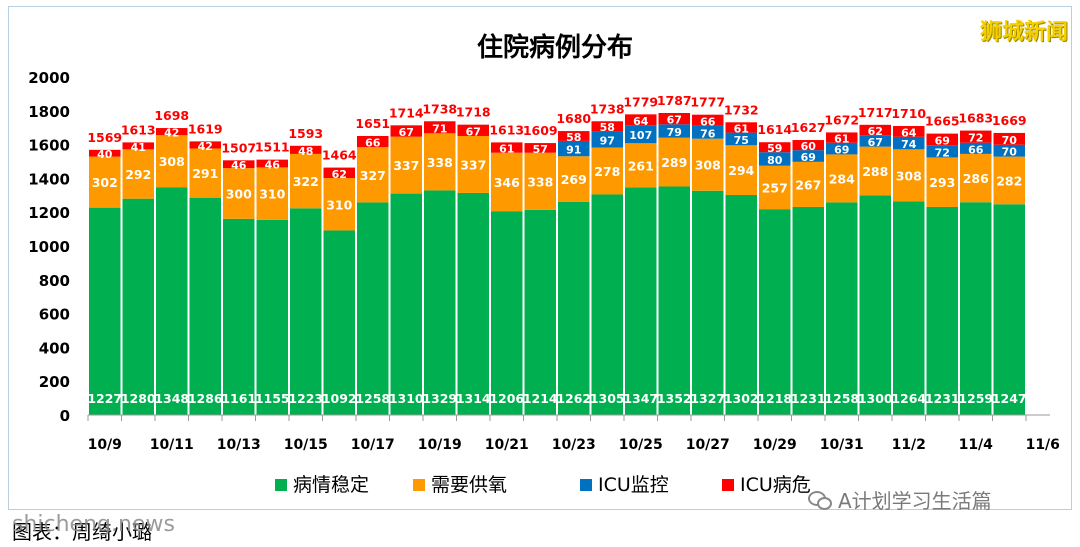 The height and width of the screenshot is (547, 1080). I want to click on bar-total-label: 1680, so click(573, 118).